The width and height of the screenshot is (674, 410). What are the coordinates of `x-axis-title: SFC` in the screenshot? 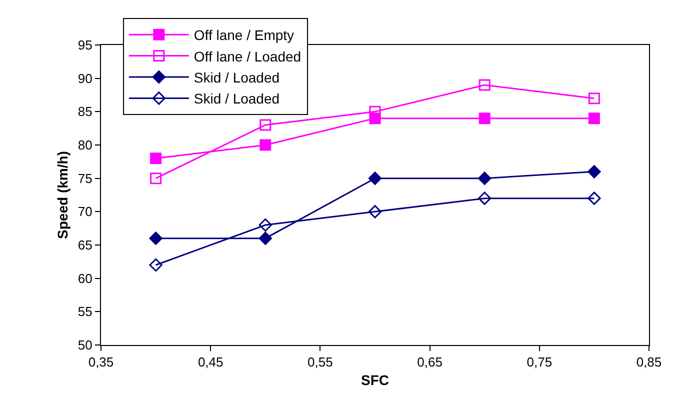 It's located at (375, 380).